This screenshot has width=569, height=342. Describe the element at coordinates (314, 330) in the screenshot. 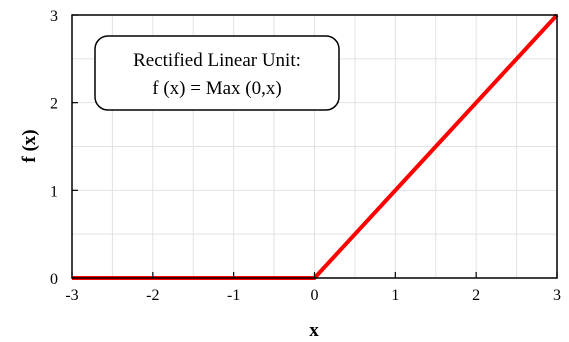

I see `x-axis-label: x` at that location.